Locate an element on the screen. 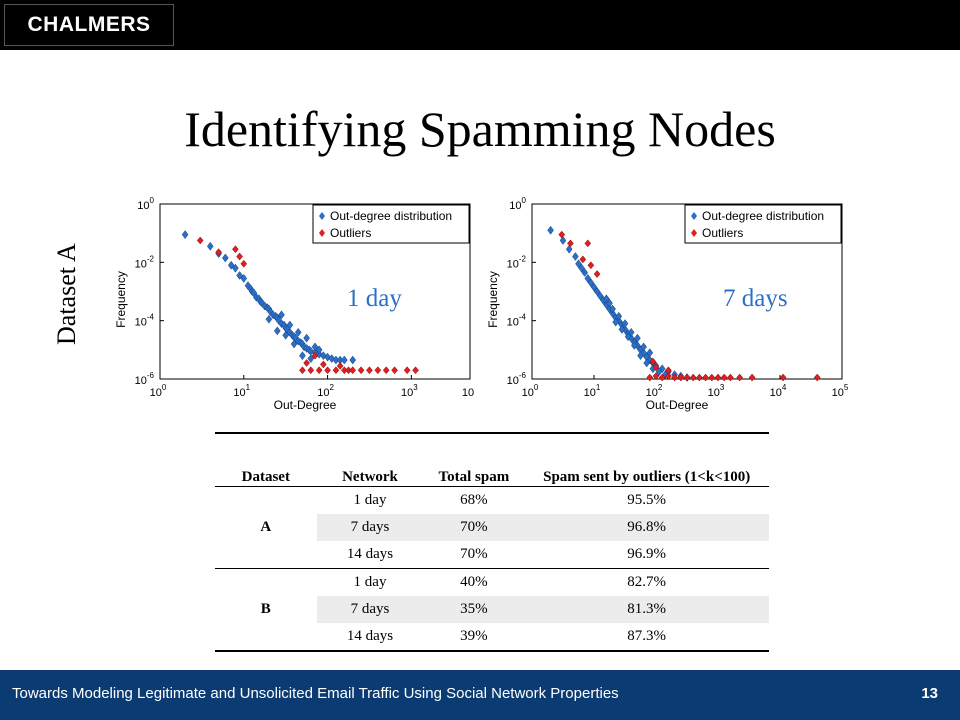  network-cell: 7 days is located at coordinates (370, 527).